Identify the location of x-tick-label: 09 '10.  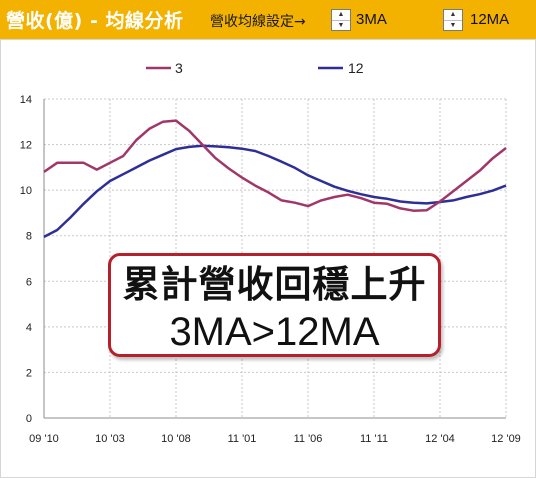
(44, 439).